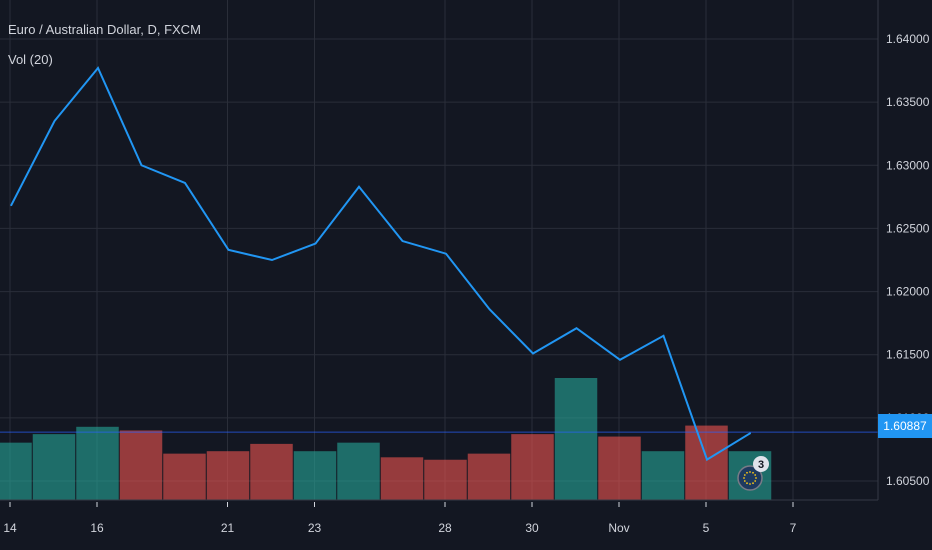  I want to click on symbol-legend: Euro / Australian Dollar, D, FXCM, so click(104, 29).